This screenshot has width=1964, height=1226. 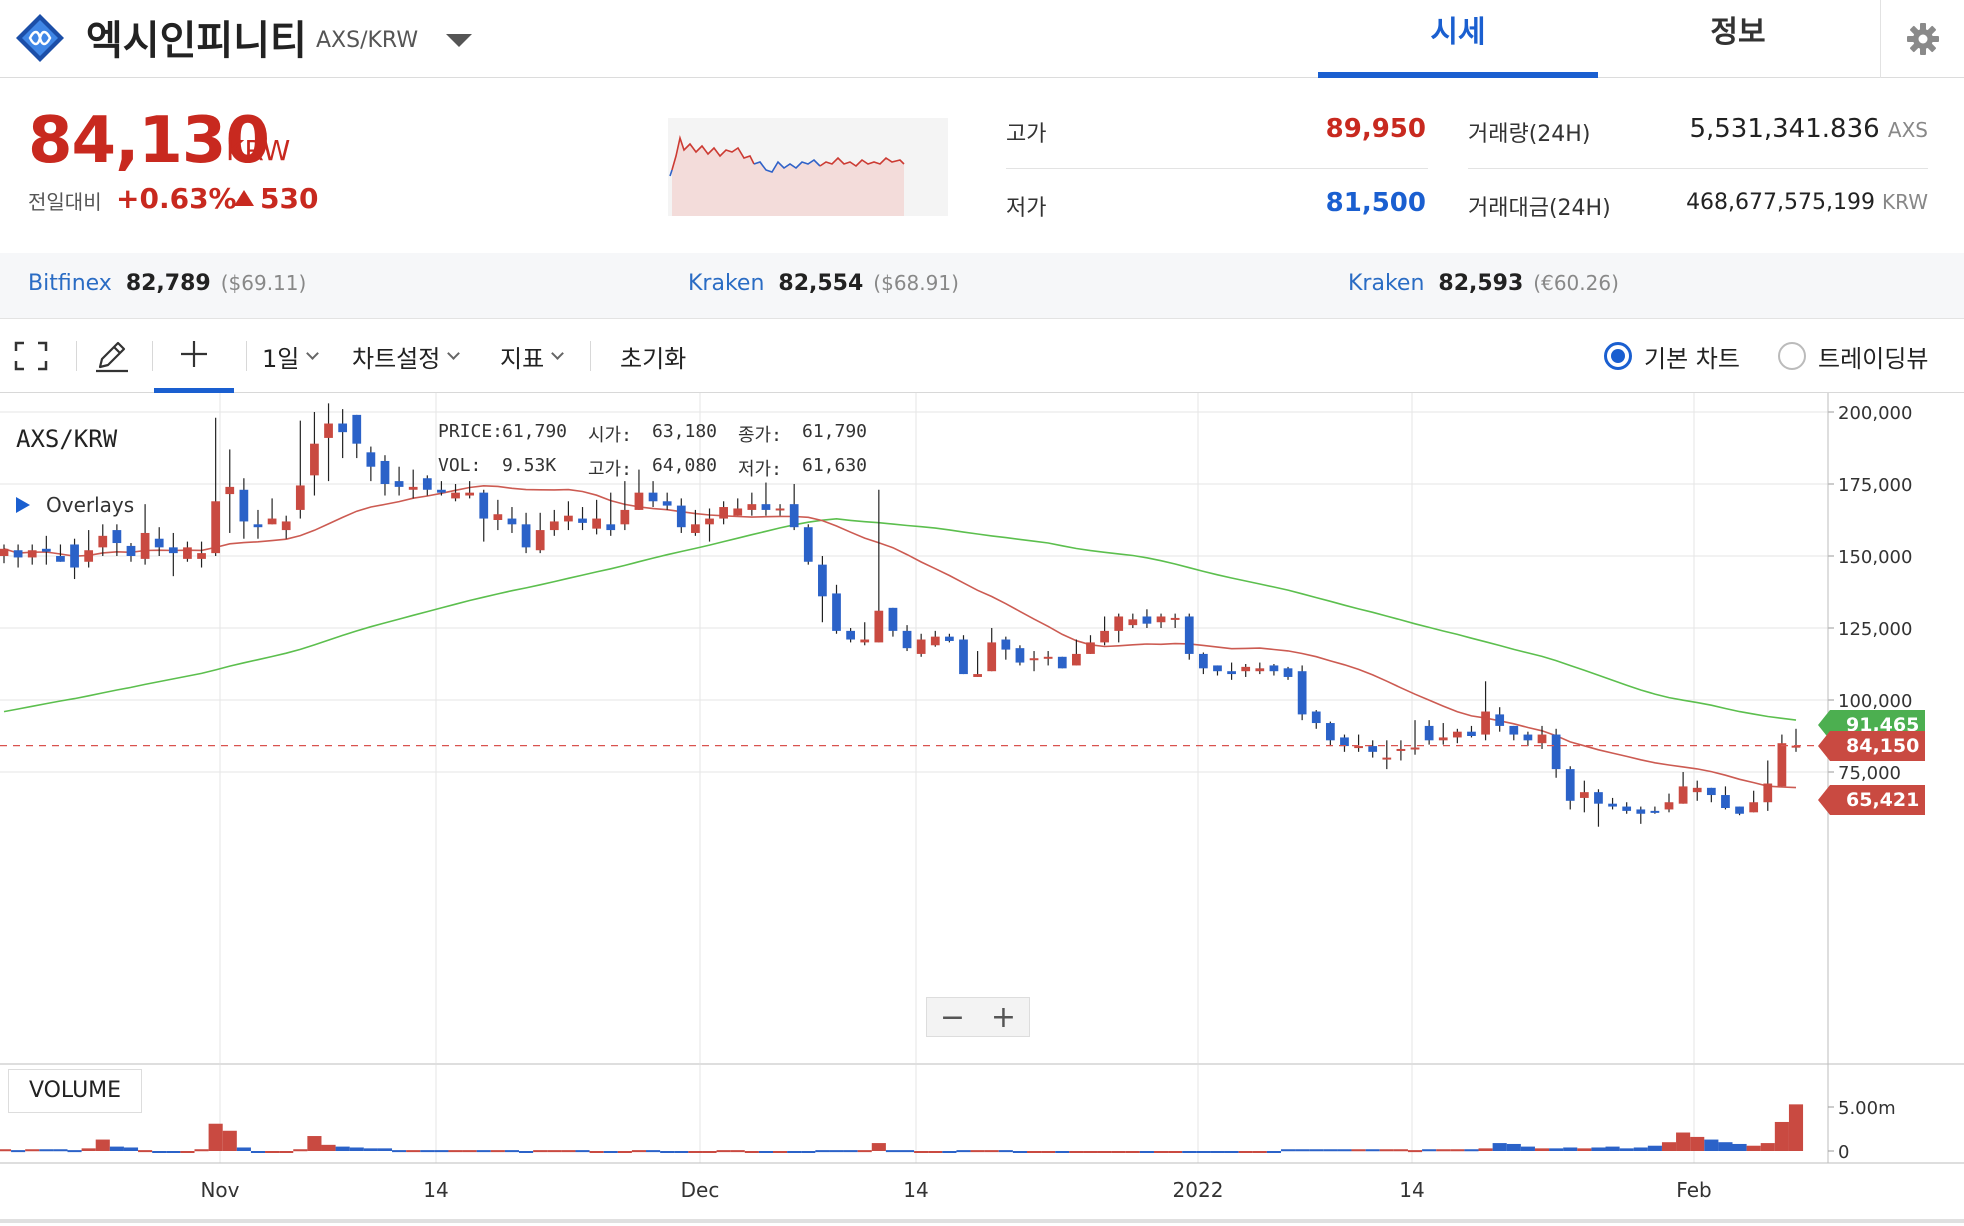 I want to click on y-tick-label: 125,000, so click(x=1875, y=629).